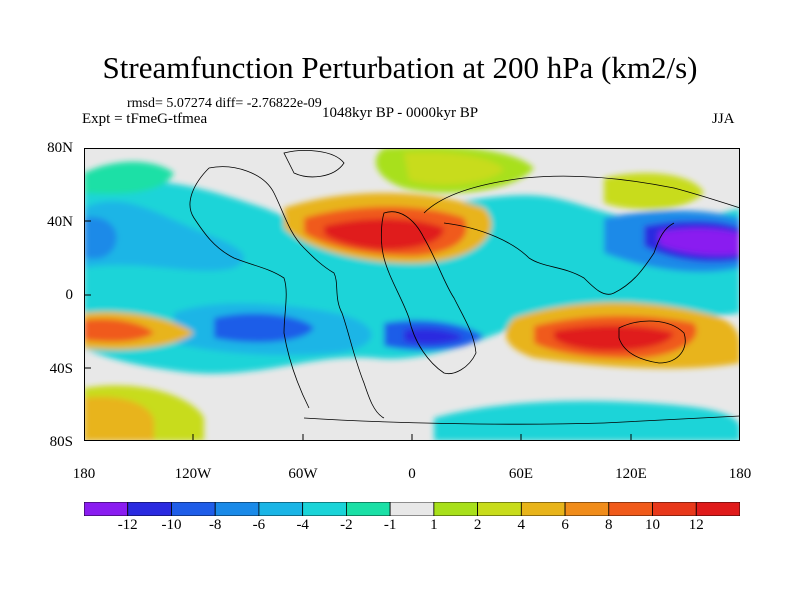  Describe the element at coordinates (129, 177) in the screenshot. I see `contour-neg-1-northwest` at that location.